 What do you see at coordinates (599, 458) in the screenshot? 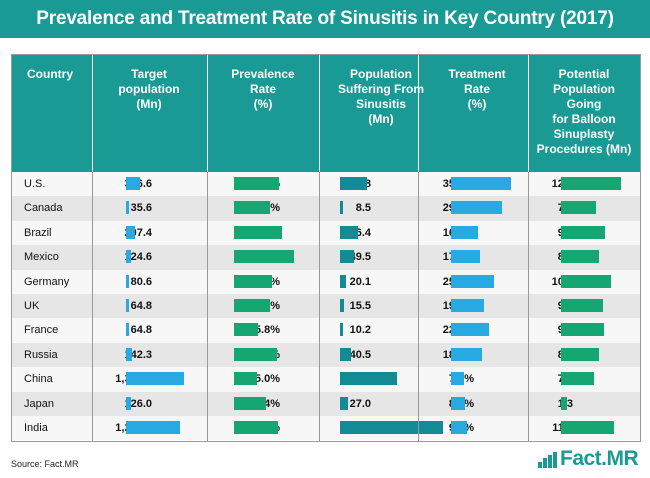
I see `logo-text: Fact.MR` at bounding box center [599, 458].